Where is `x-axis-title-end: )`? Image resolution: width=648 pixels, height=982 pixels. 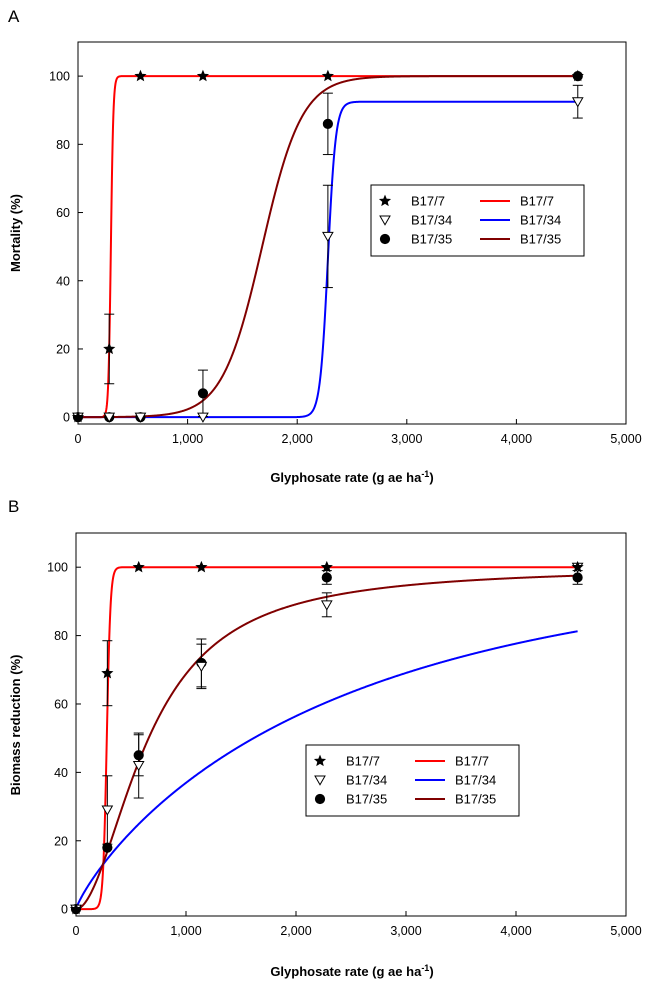 x-axis-title-end: ) is located at coordinates (431, 477).